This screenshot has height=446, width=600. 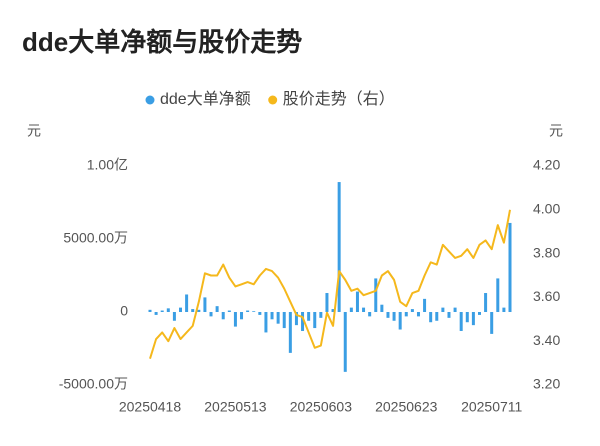 I want to click on y-tick-label: 1.00亿, so click(x=107, y=165).